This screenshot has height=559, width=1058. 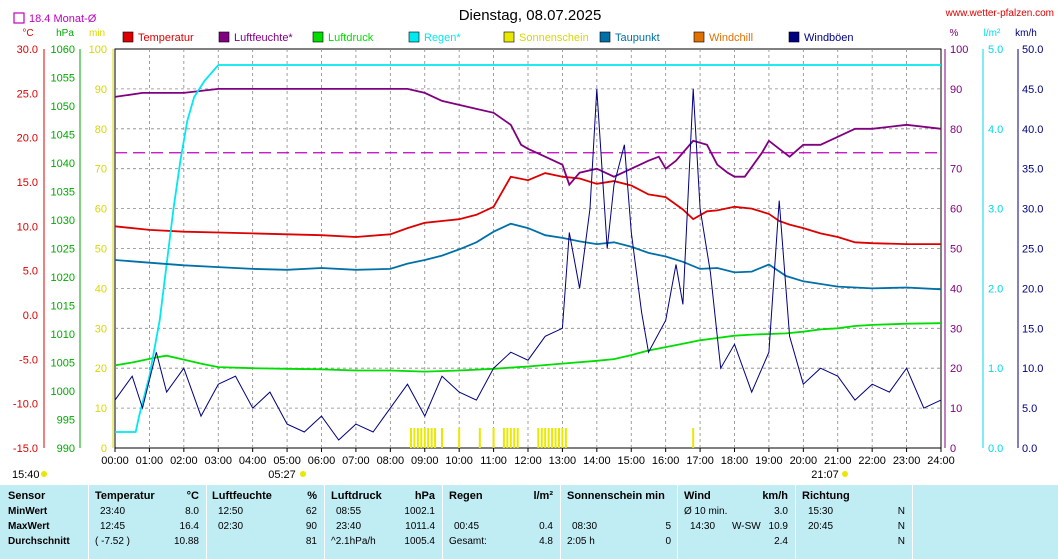 What do you see at coordinates (995, 50) in the screenshot?
I see `tick-label-rain: 5.0` at bounding box center [995, 50].